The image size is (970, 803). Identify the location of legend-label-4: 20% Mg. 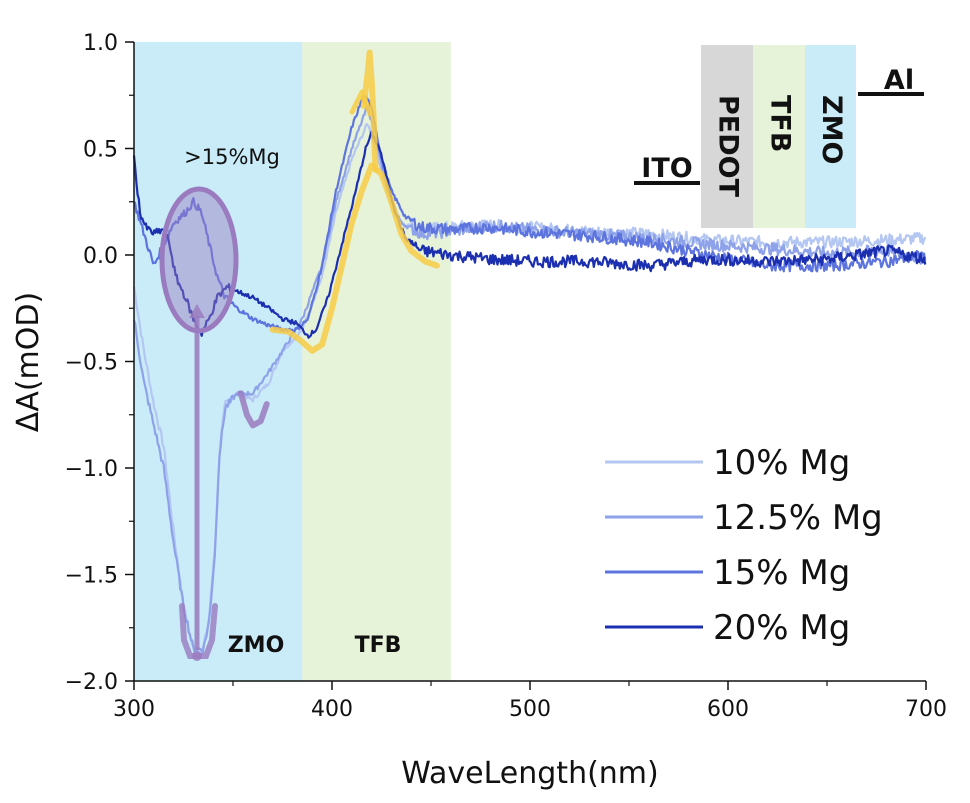
(781, 628).